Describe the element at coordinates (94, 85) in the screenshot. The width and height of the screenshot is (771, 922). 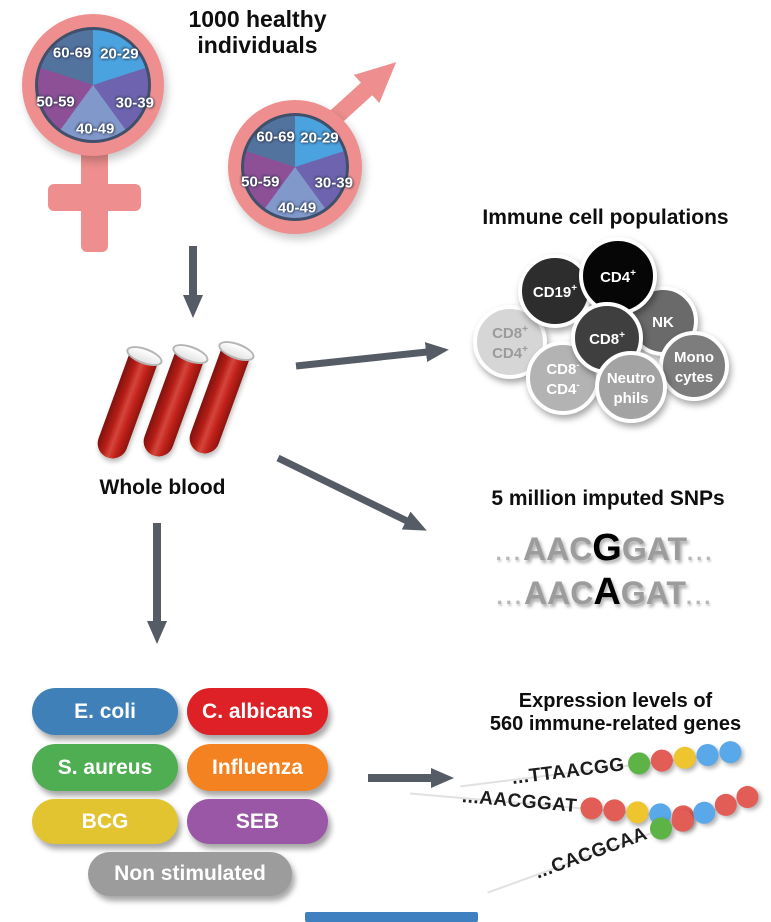
I see `female-age-pie-chart: 20-29 30-39 40-49 50-59 60-69` at that location.